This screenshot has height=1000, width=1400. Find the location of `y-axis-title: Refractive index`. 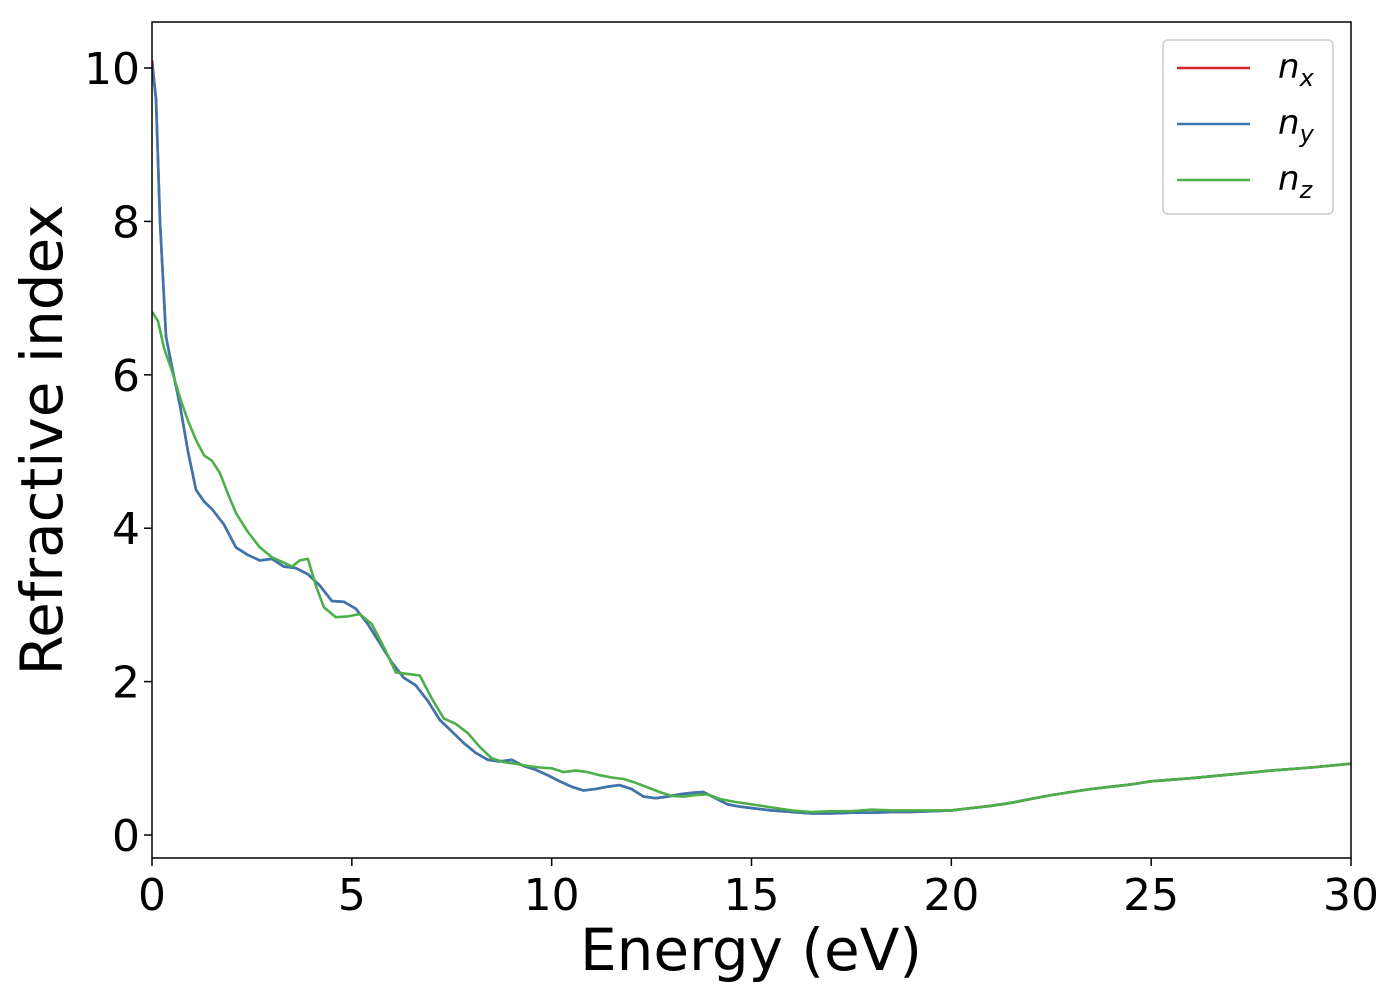

y-axis-title: Refractive index is located at coordinates (42, 439).